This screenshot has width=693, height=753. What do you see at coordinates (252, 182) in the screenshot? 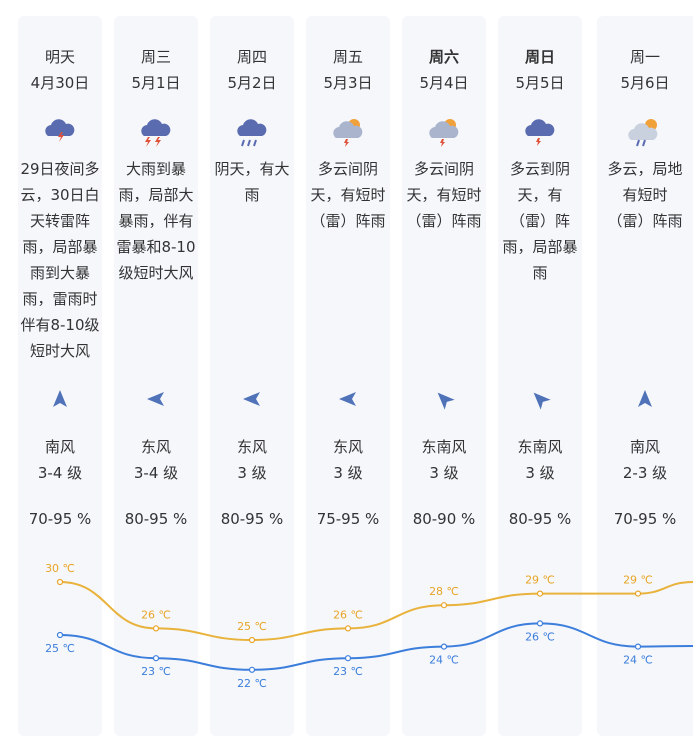
I see `weather-description: 阴天，有大雨` at bounding box center [252, 182].